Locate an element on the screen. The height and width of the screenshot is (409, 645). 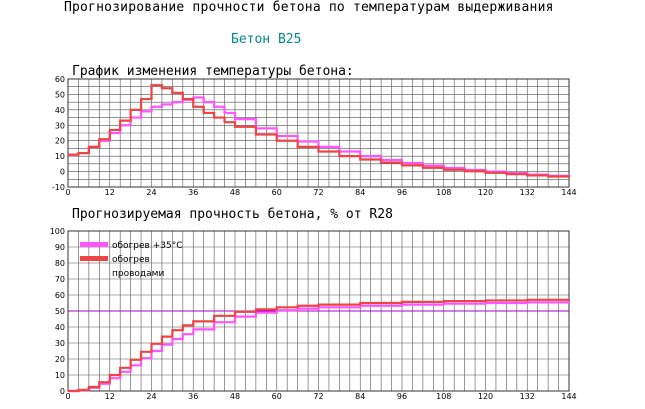
y-tick-label: 100 is located at coordinates (57, 231).